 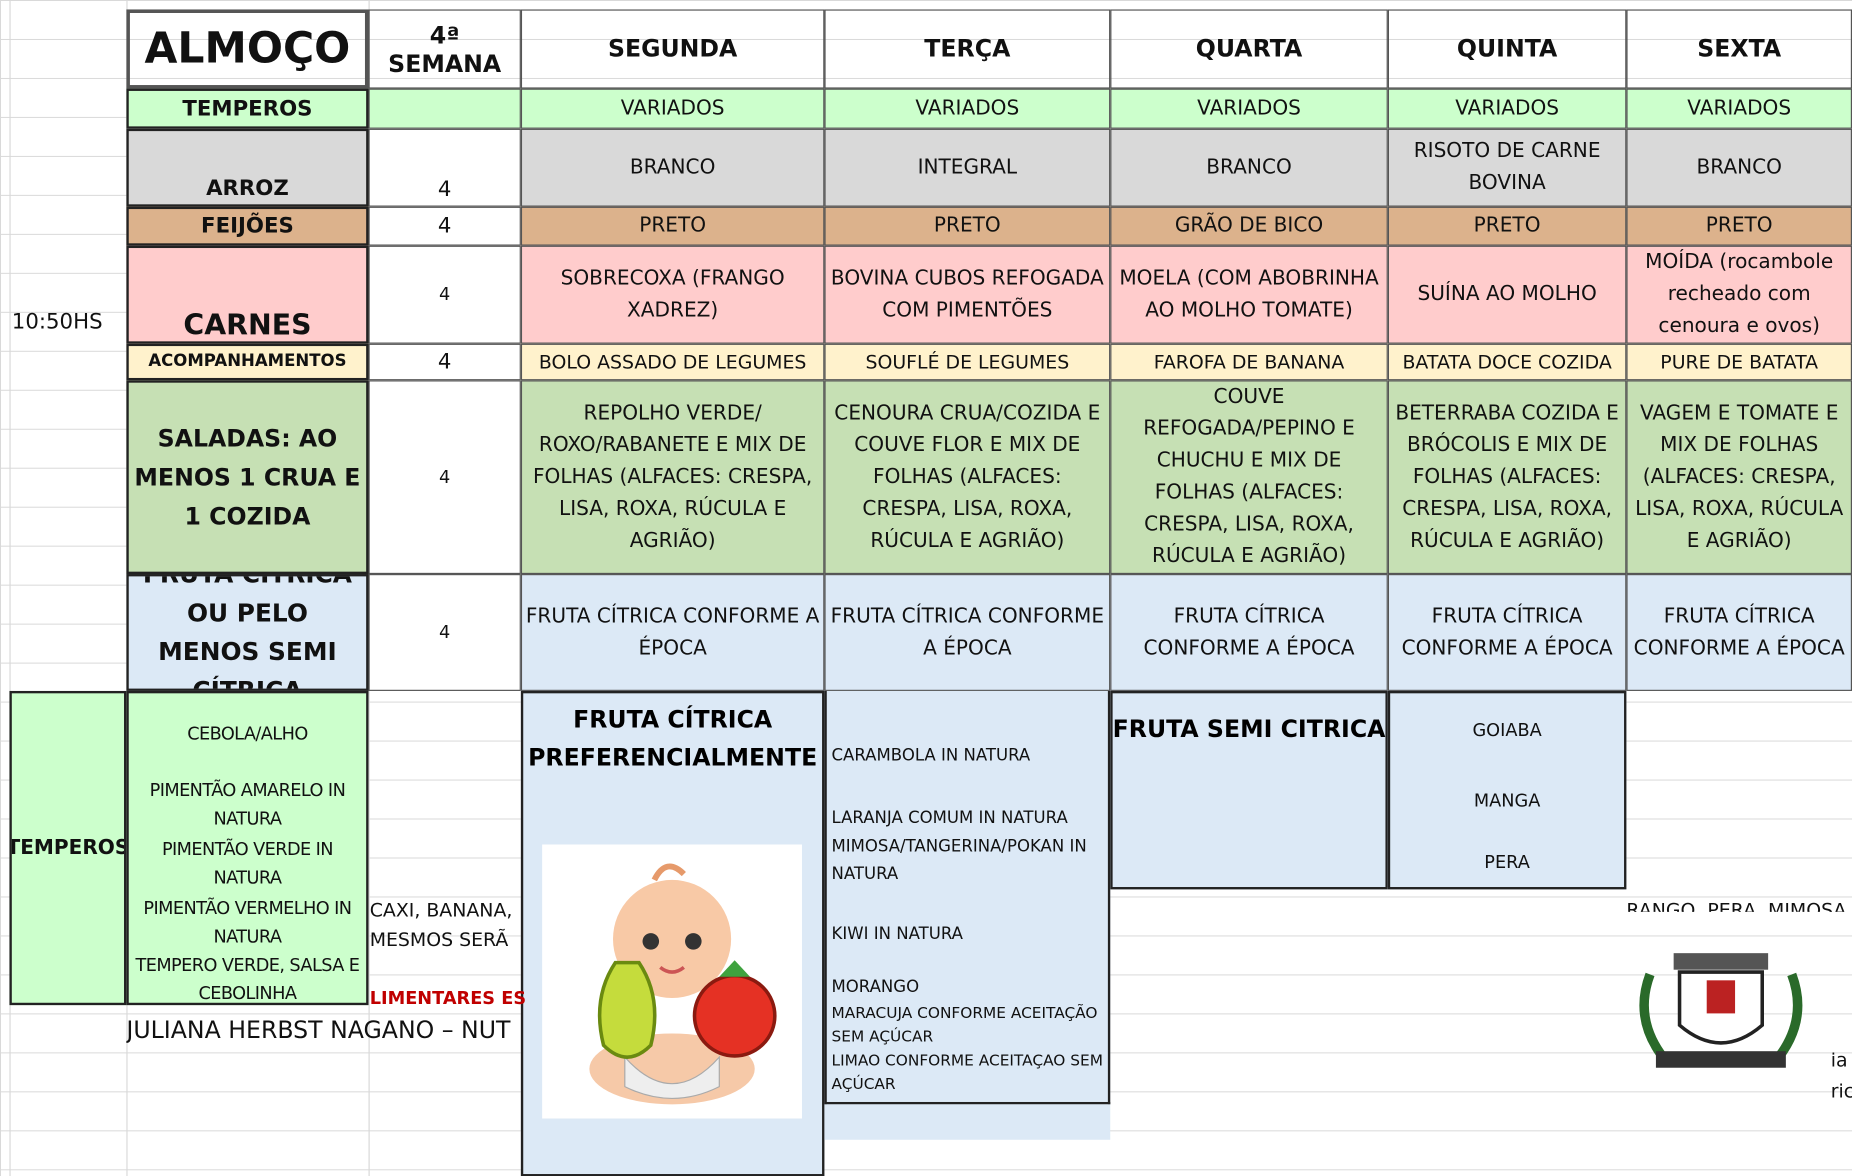 What do you see at coordinates (931, 756) in the screenshot?
I see `citrus-item: CARAMBOLA IN NATURA` at bounding box center [931, 756].